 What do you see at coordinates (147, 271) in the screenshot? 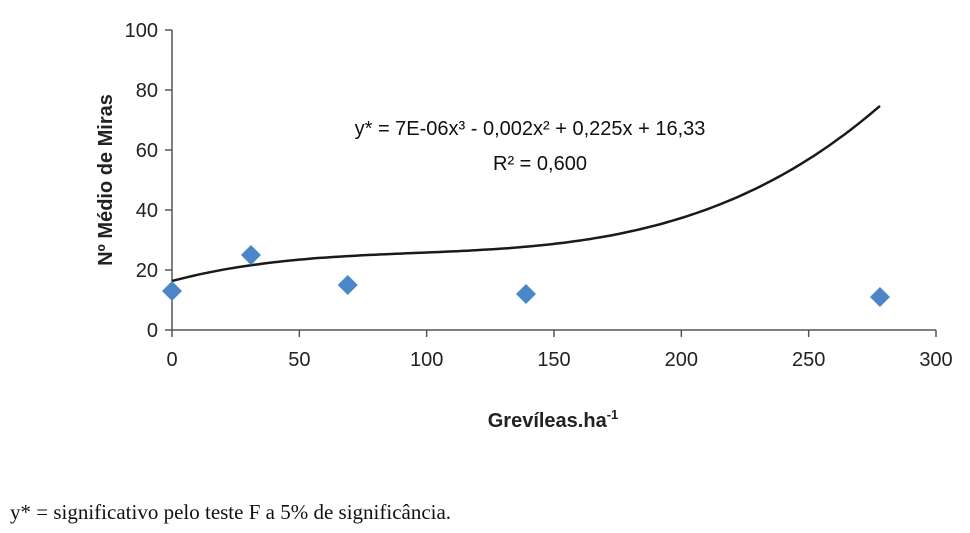
I see `y-tick-label: 20` at bounding box center [147, 271].